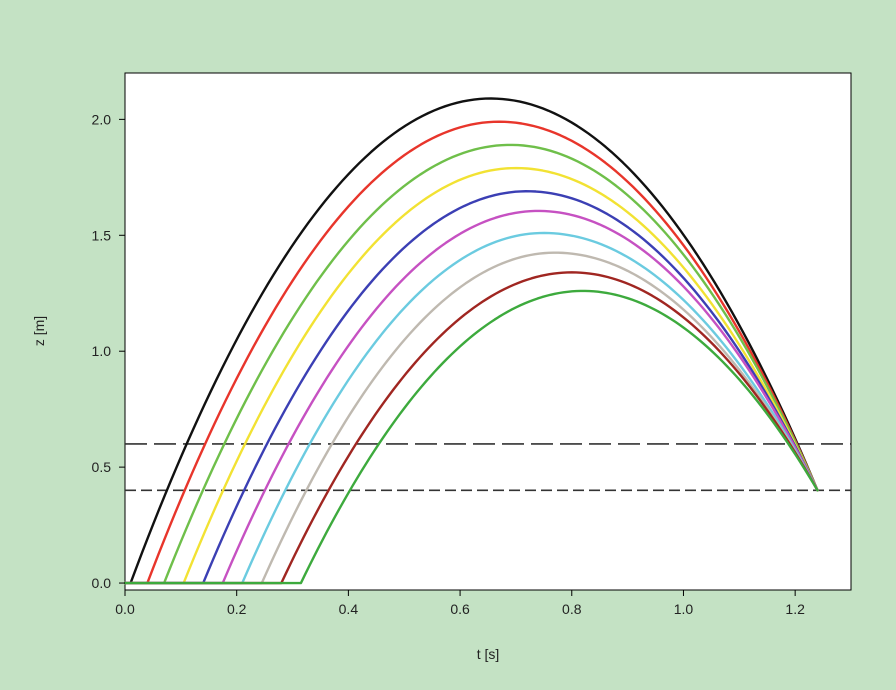  Describe the element at coordinates (102, 351) in the screenshot. I see `y-tick-label: 1.0` at that location.